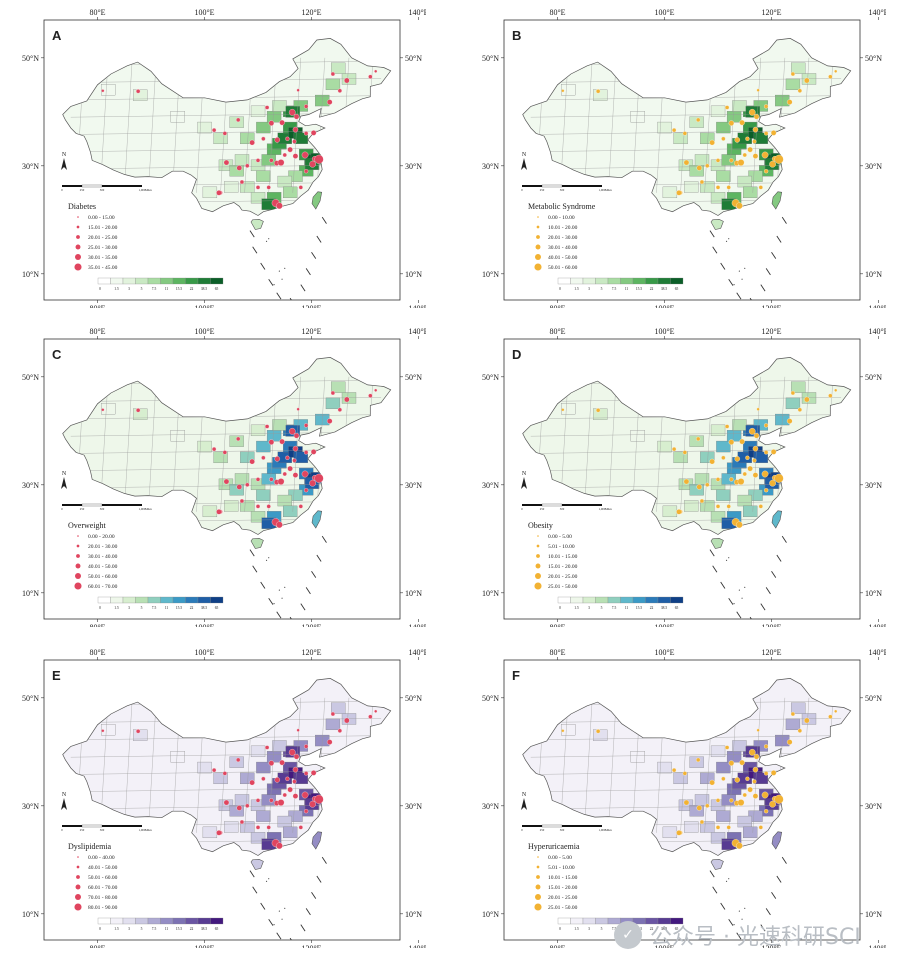 The height and width of the screenshot is (972, 915). I want to click on lat-label-right: 50°N, so click(413, 698).